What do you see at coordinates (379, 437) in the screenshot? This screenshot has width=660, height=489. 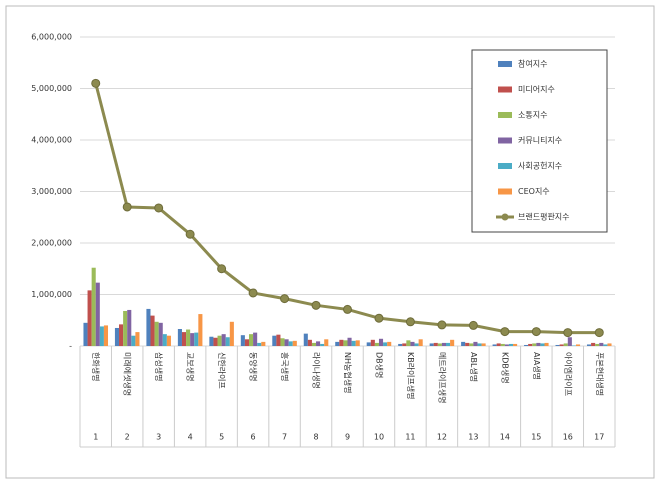 I see `rank-label: 10` at bounding box center [379, 437].